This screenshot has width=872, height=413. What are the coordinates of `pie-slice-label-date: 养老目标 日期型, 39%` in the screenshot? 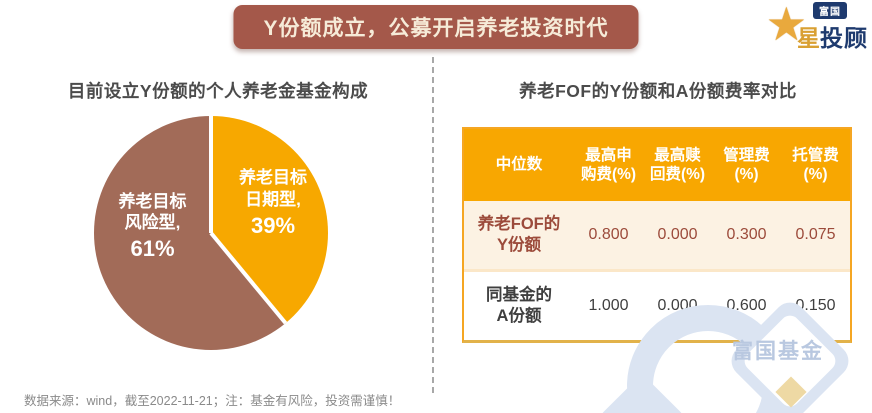 It's located at (273, 203).